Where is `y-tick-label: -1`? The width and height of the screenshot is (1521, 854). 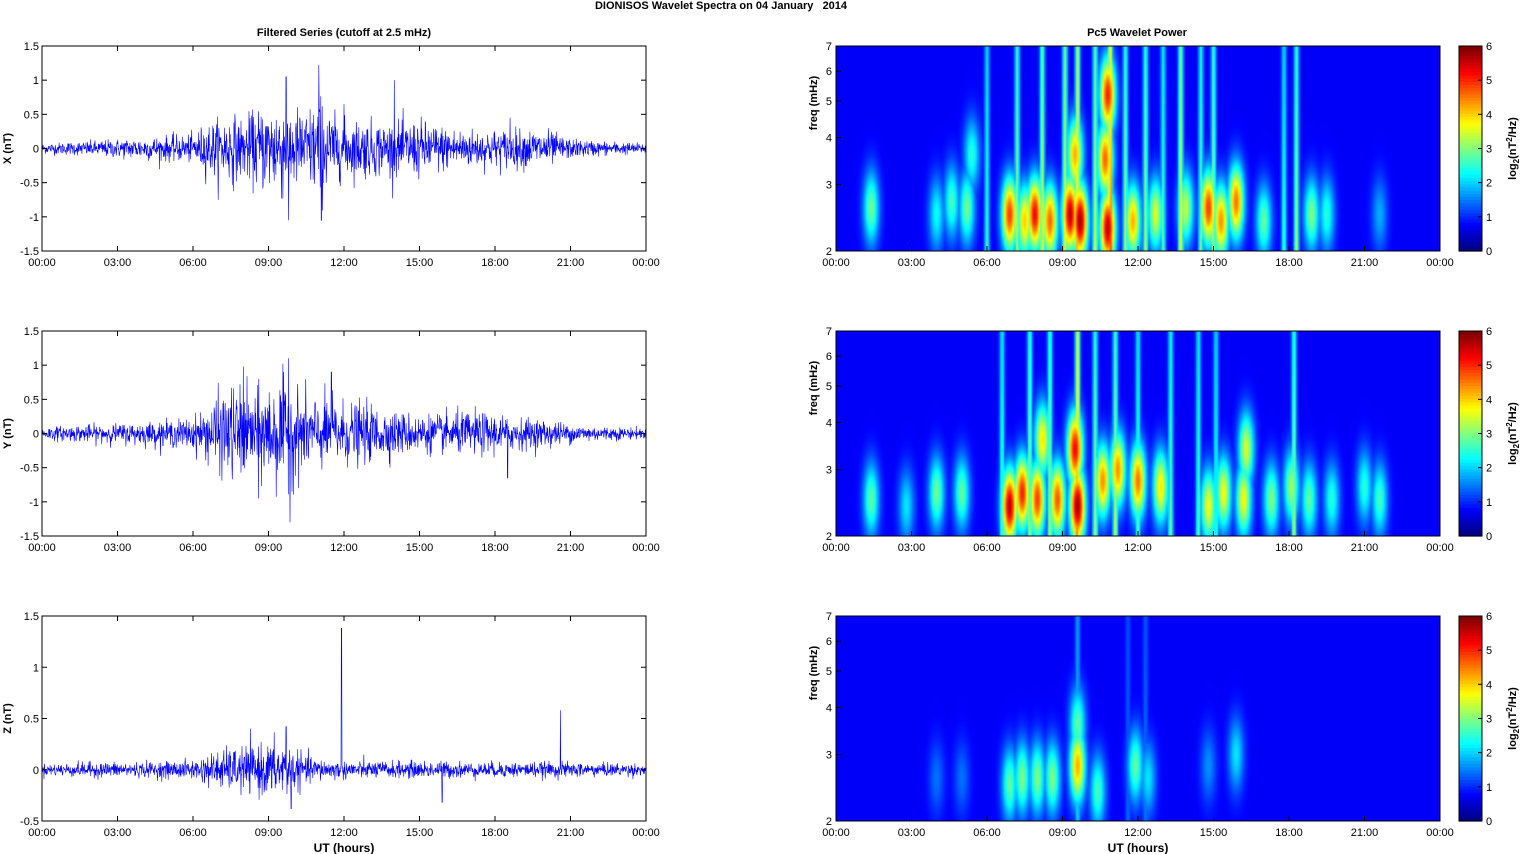 y-tick-label: -1 is located at coordinates (34, 503).